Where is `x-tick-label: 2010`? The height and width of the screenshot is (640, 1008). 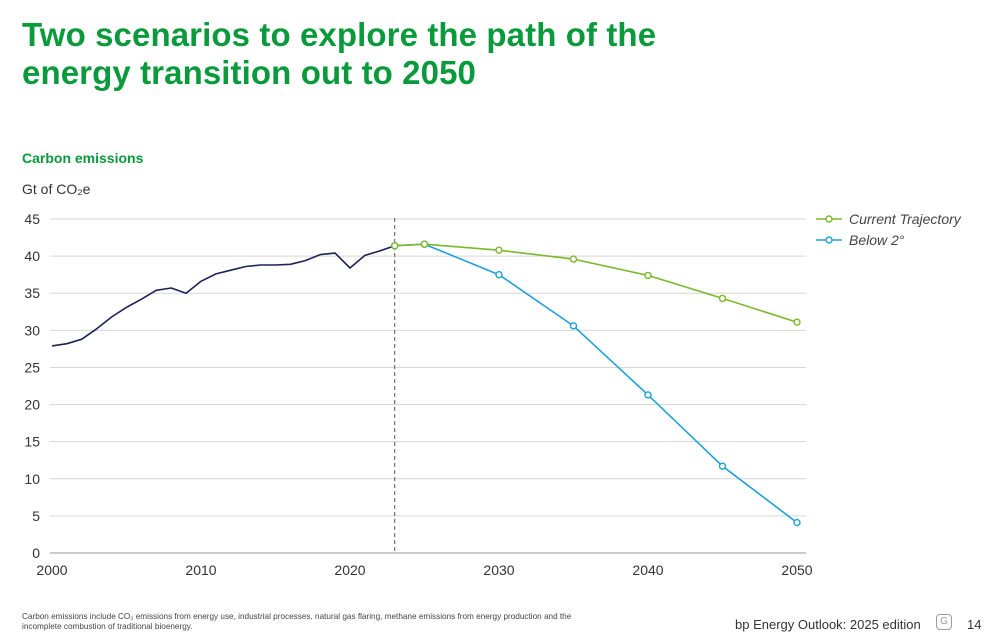
x-tick-label: 2010 is located at coordinates (200, 570).